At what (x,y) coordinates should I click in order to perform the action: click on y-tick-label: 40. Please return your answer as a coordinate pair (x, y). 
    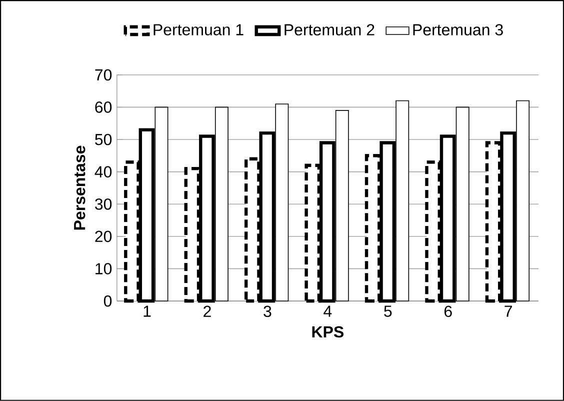
    Looking at the image, I should click on (103, 172).